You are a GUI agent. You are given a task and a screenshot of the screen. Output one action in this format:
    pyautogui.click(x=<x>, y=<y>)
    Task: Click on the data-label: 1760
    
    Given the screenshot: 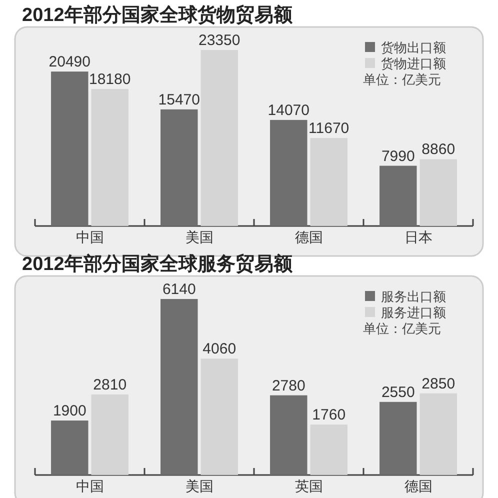 What is the action you would take?
    pyautogui.click(x=329, y=415)
    